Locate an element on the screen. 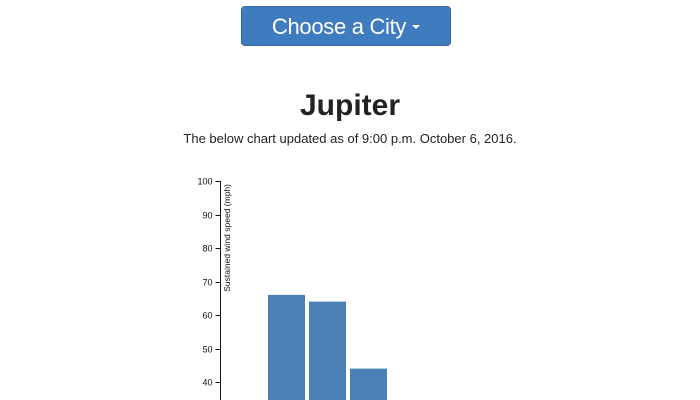  choose-city-button: Choose a City is located at coordinates (346, 26).